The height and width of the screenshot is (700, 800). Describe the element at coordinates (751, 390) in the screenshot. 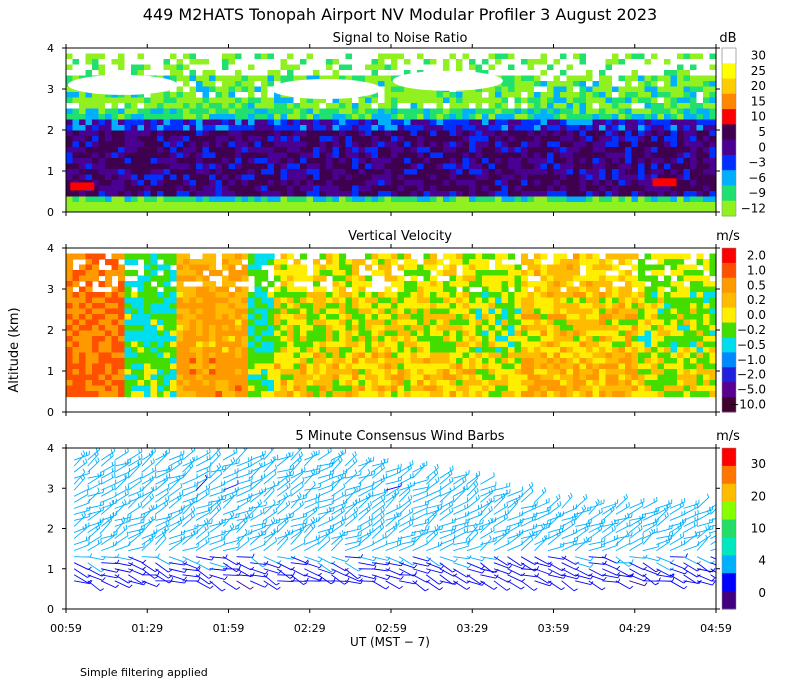

I see `colorbar-label: −5.0` at that location.